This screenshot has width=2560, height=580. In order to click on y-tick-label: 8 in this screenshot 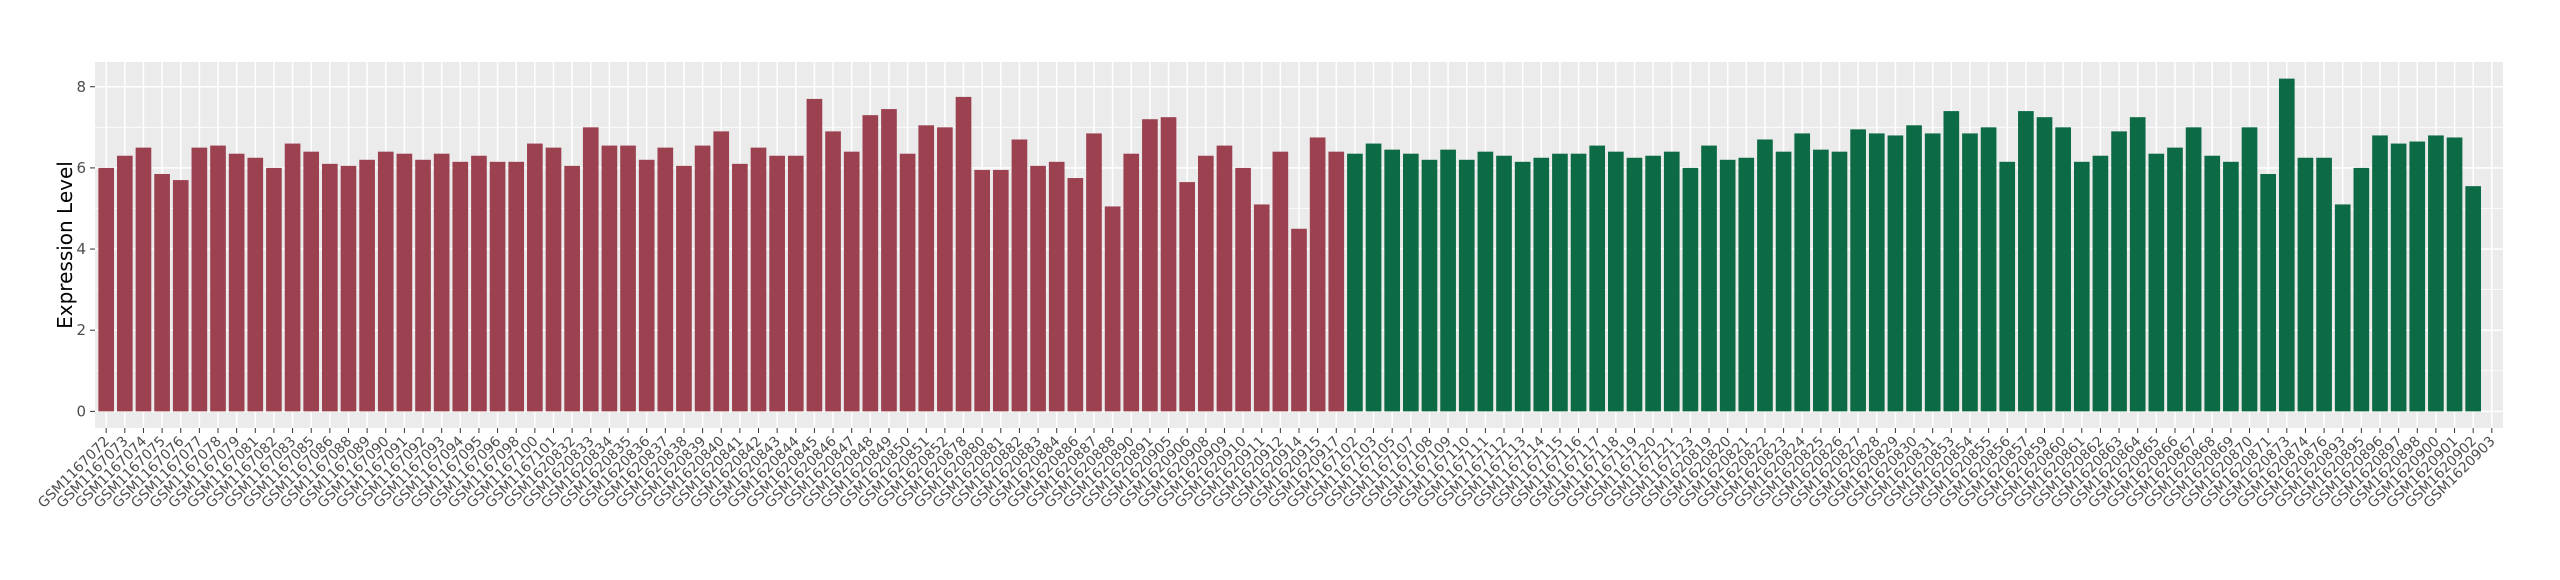, I will do `click(81, 87)`.